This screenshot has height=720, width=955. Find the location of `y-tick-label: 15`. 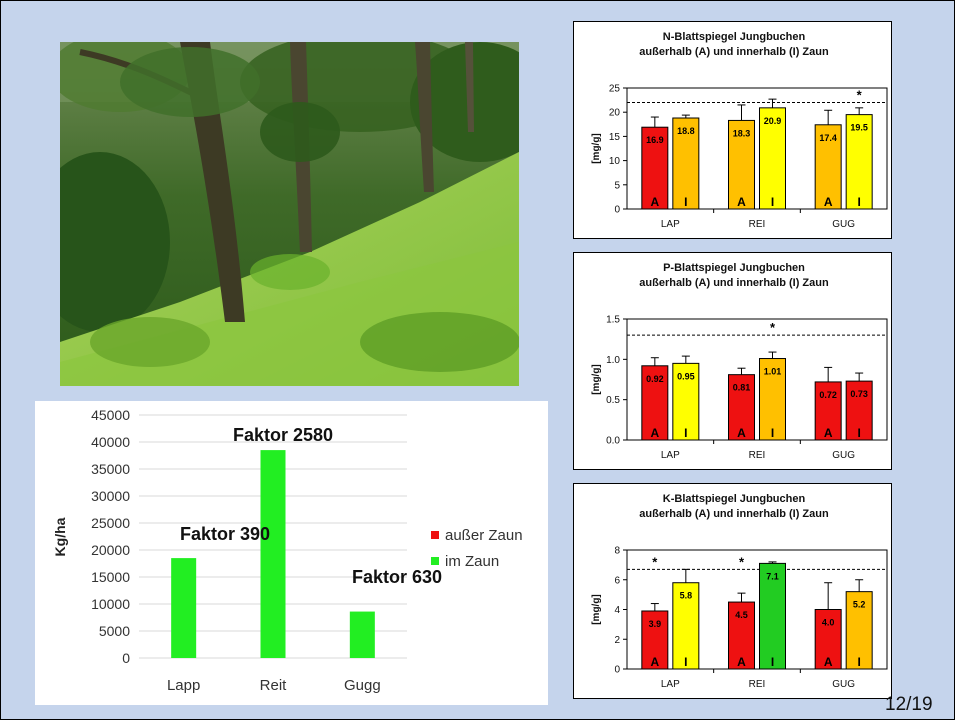

y-tick-label: 15 is located at coordinates (615, 137).